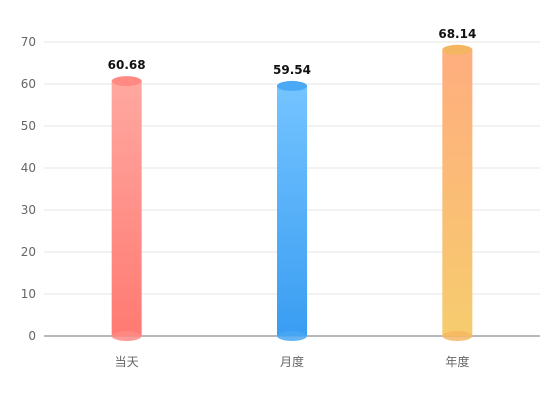 This screenshot has height=420, width=550. Describe the element at coordinates (28, 84) in the screenshot. I see `y-tick-label: 60` at that location.